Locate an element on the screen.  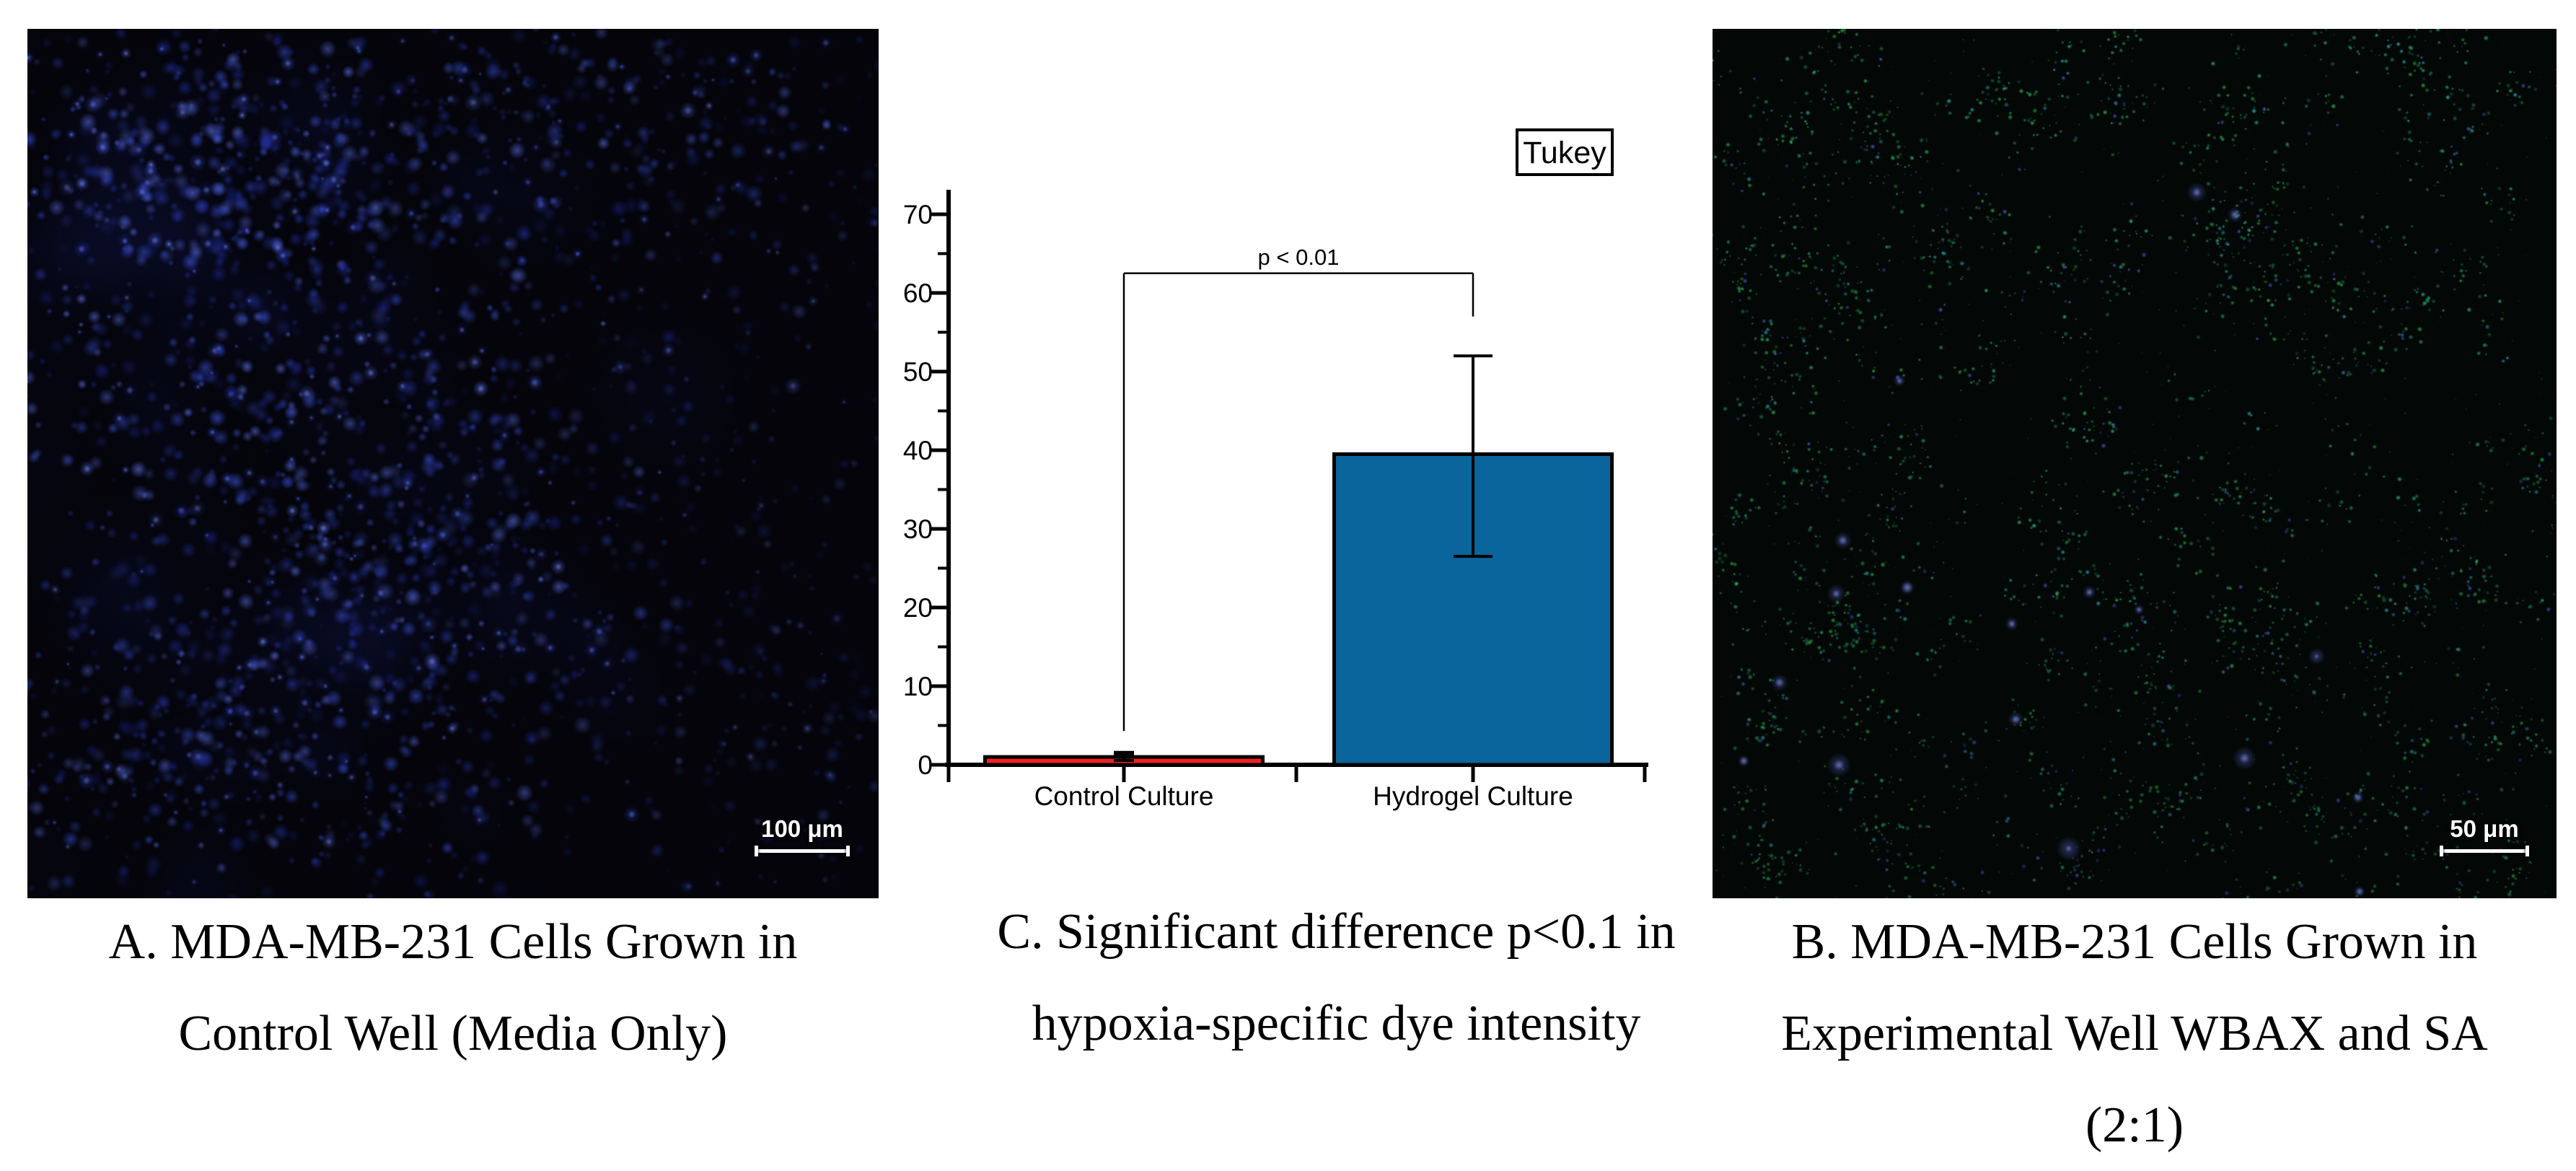
panel-b-scale-bar: 50 μm is located at coordinates (2484, 836).